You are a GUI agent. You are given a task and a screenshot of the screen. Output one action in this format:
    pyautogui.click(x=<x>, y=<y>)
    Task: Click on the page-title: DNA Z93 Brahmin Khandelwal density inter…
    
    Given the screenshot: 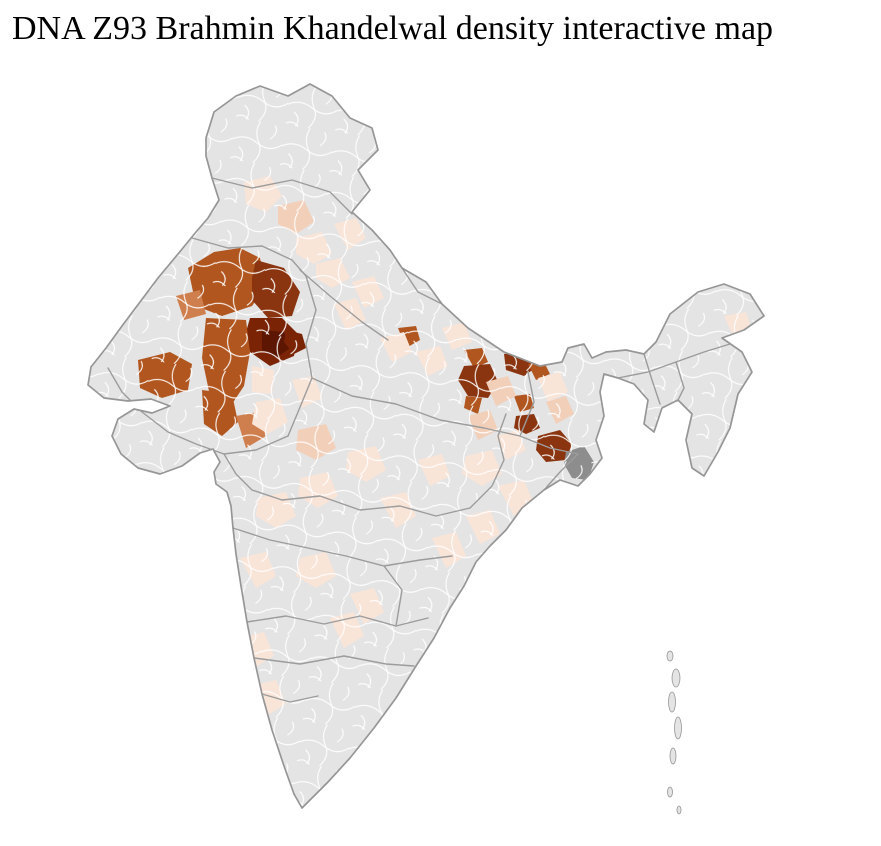 What is the action you would take?
    pyautogui.click(x=393, y=28)
    